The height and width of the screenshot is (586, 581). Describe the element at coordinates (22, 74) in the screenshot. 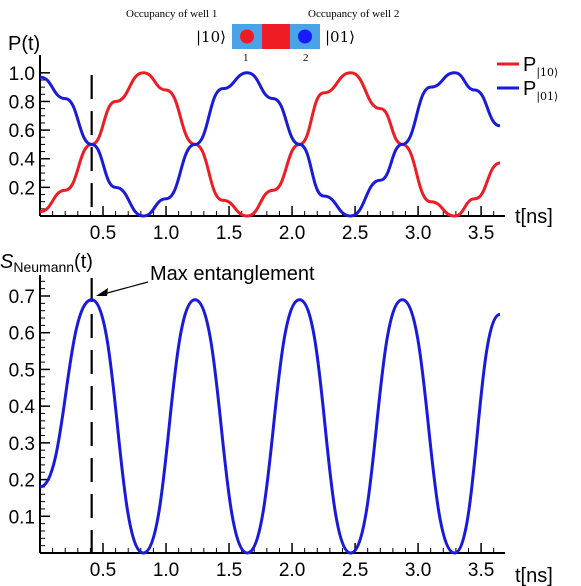

I see `y-tick-label: 1.0` at that location.